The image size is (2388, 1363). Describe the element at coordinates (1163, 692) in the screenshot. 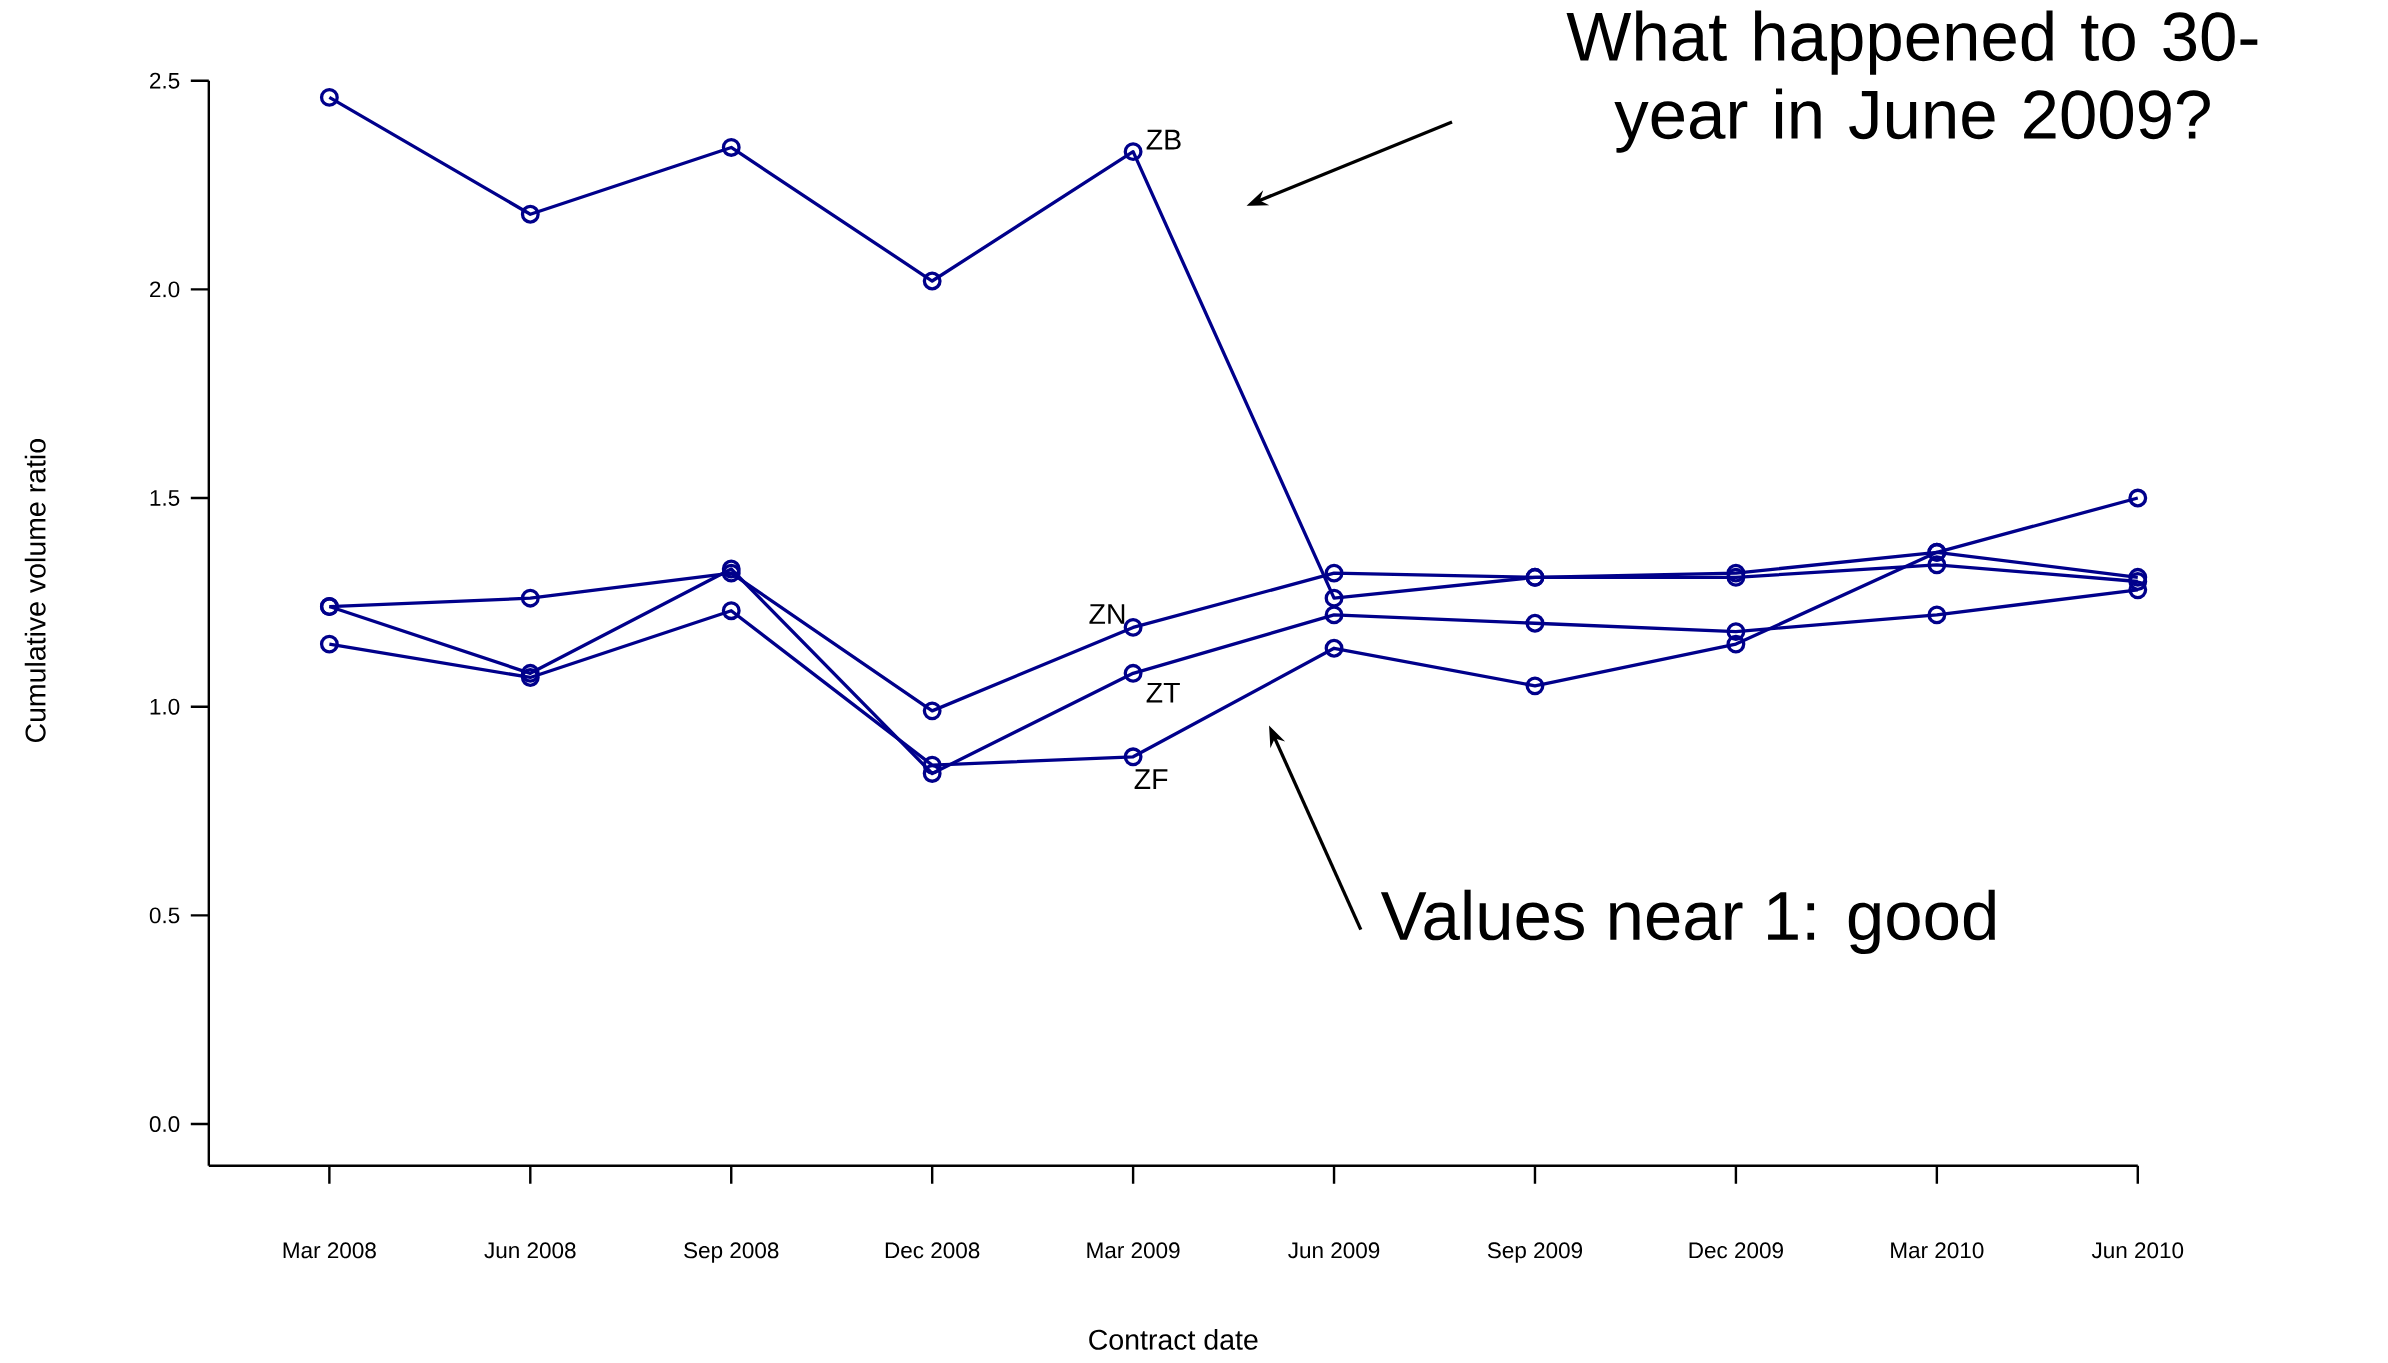

I see `series-label: ZT` at that location.